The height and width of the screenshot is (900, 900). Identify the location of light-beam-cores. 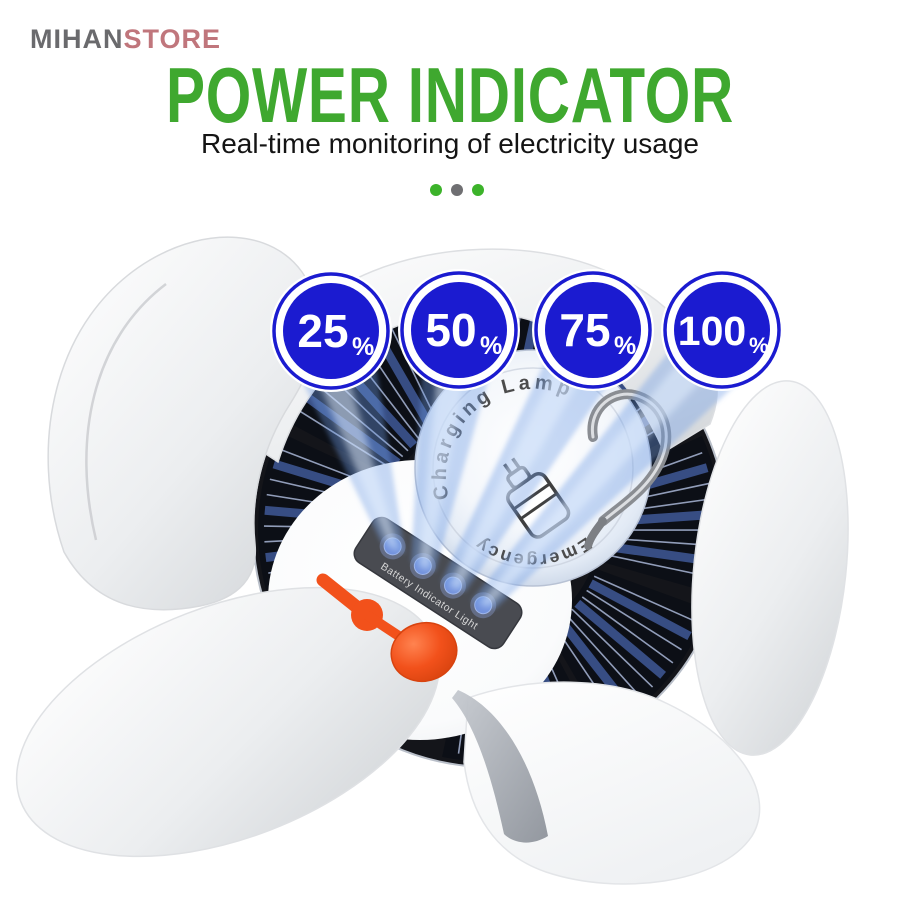
(517, 471).